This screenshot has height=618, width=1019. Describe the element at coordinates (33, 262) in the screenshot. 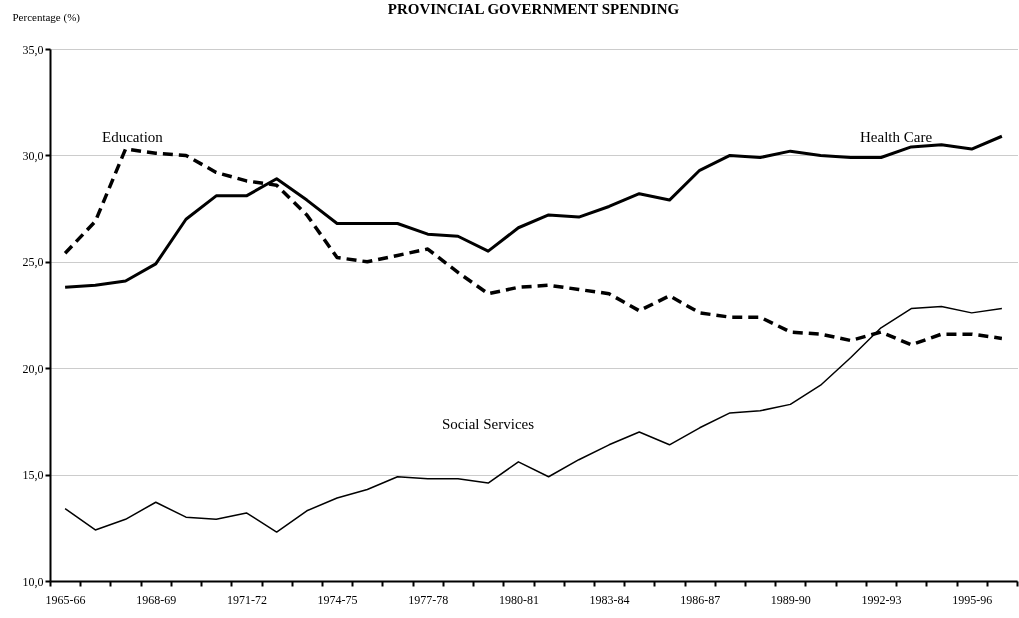

I see `y-tick-label: 25,0` at that location.